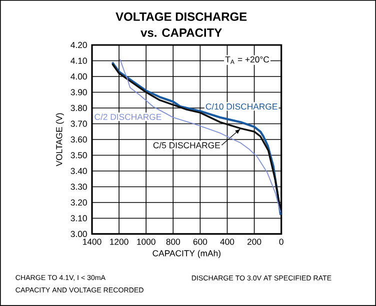 This screenshot has width=376, height=306. I want to click on x-tick-label: 1000, so click(146, 241).